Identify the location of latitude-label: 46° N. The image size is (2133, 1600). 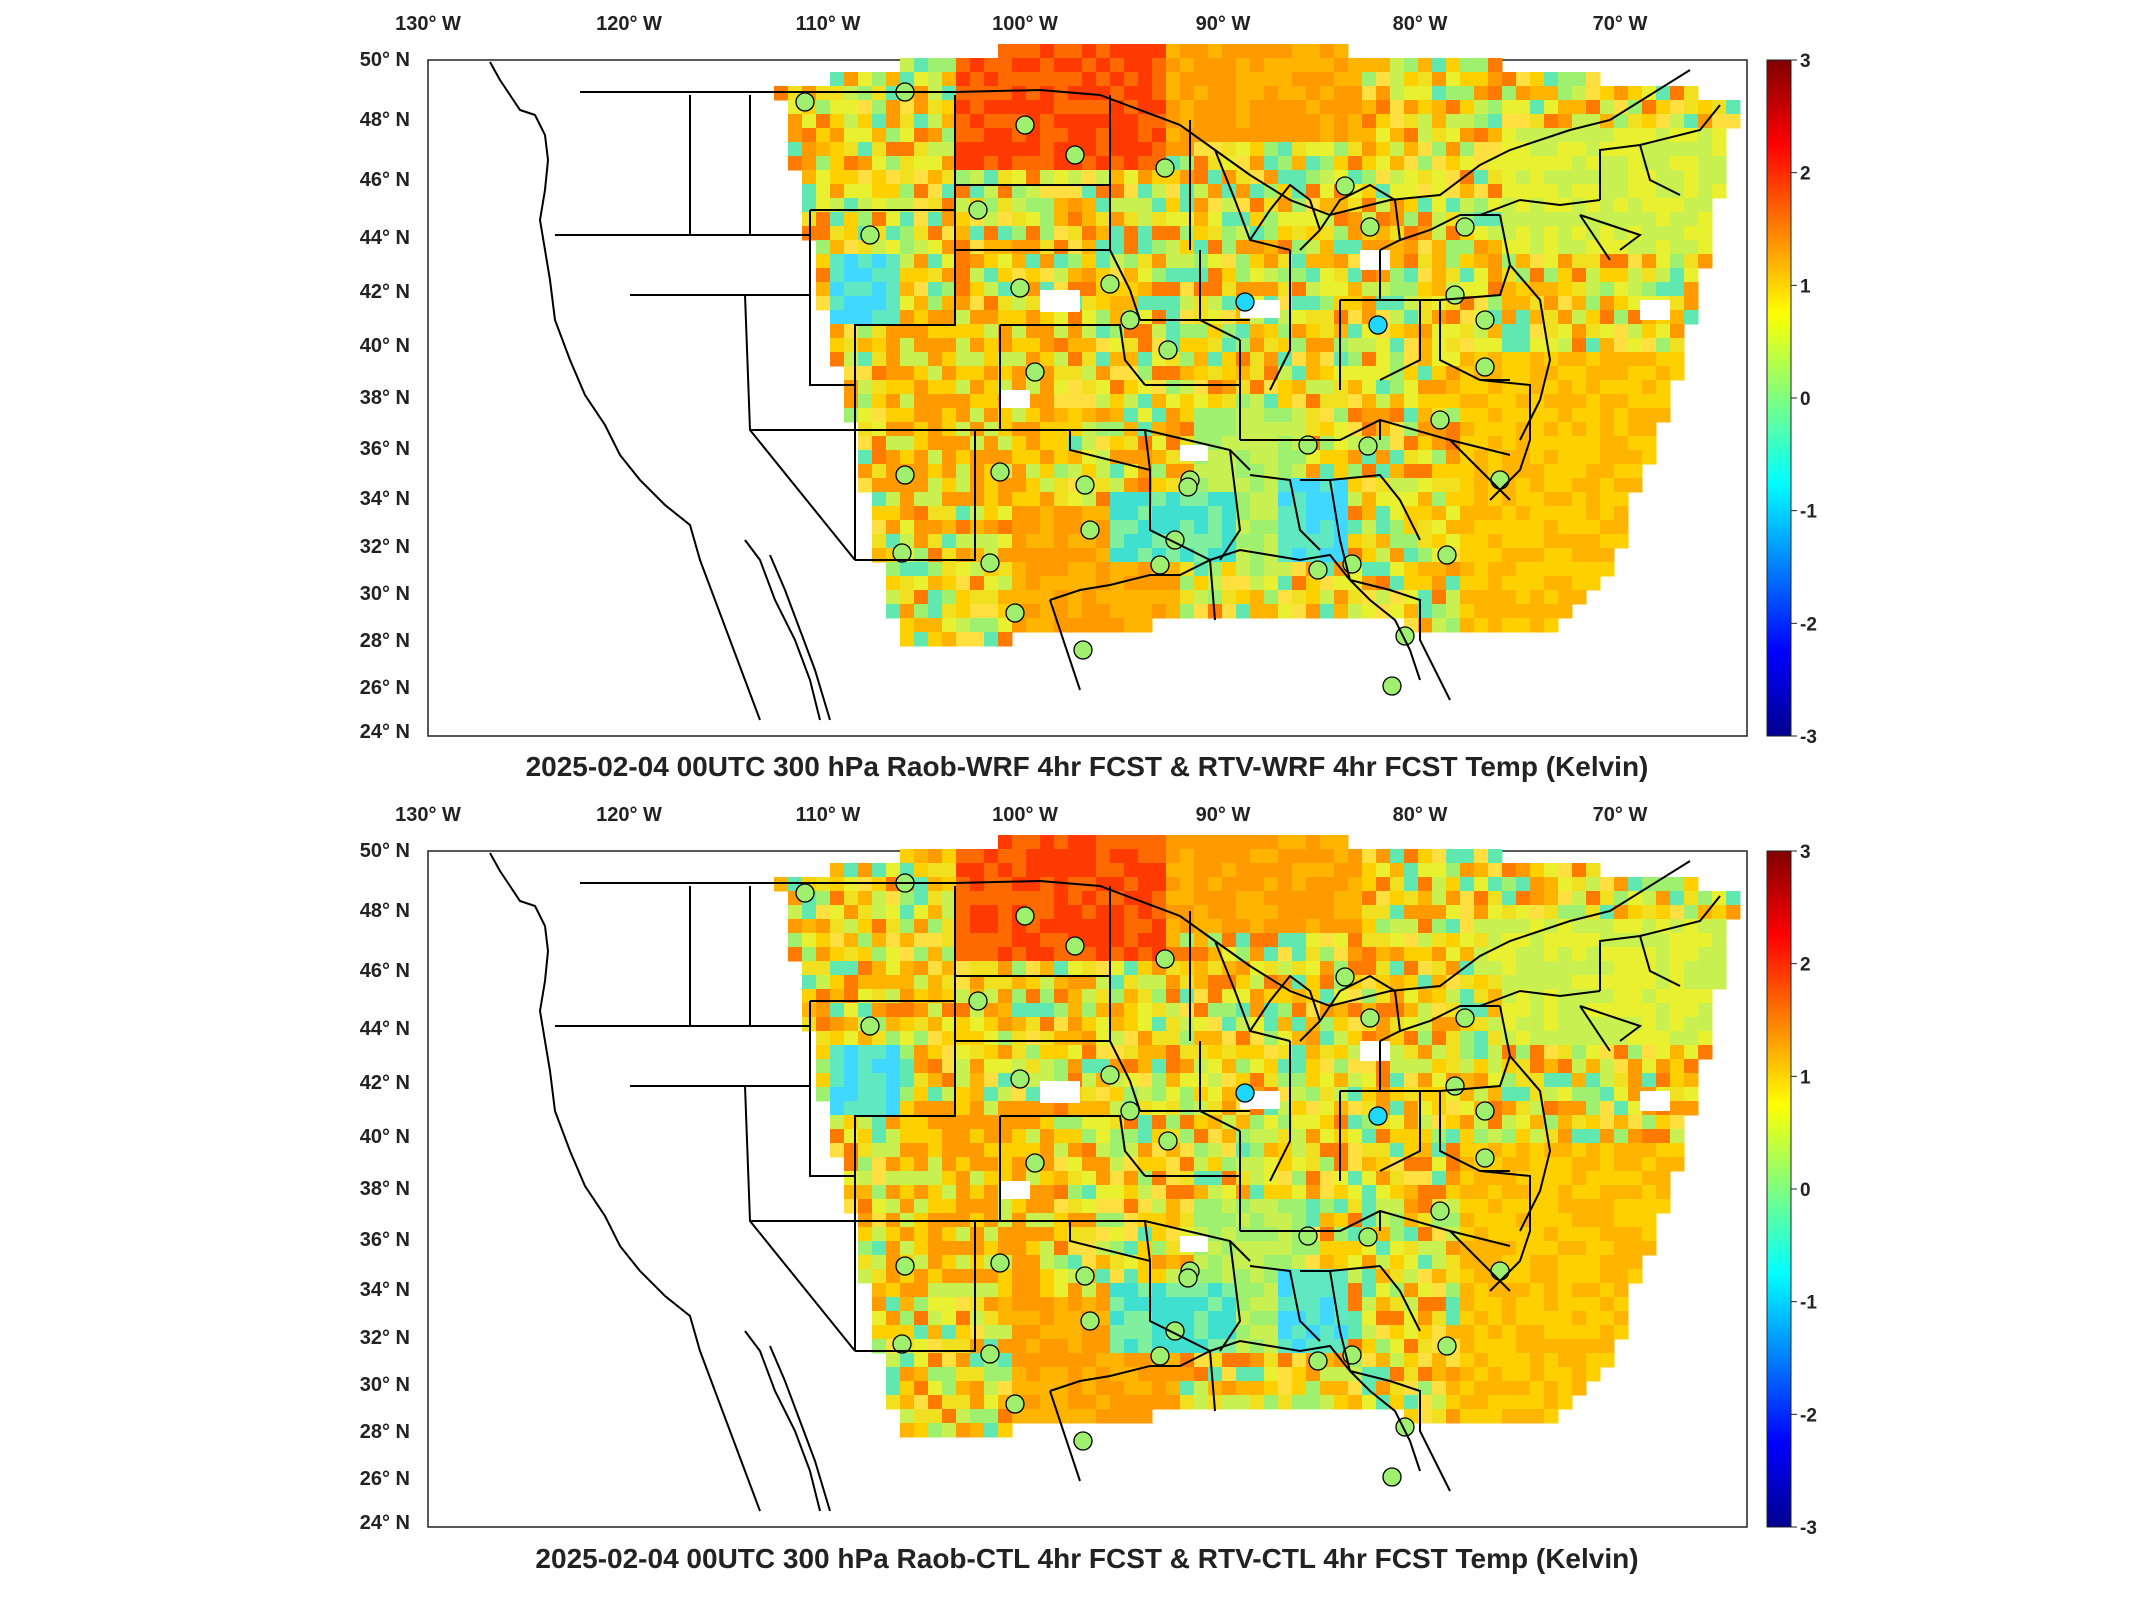
(385, 180).